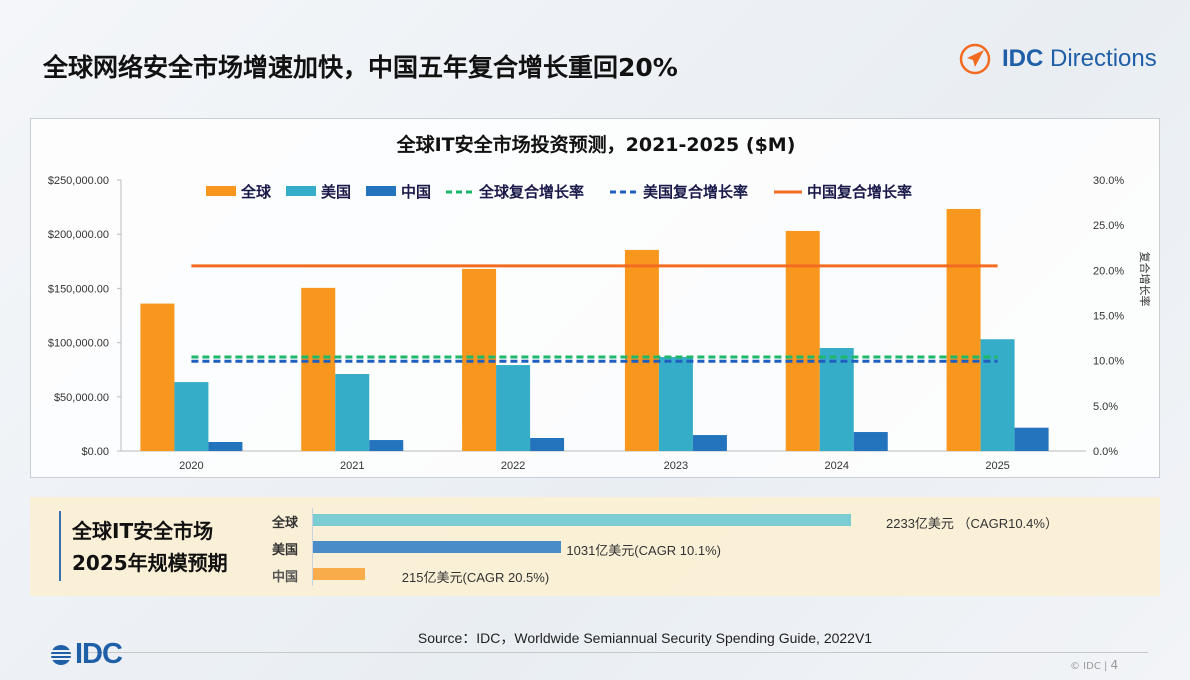 This screenshot has width=1190, height=680. I want to click on logo-text: IDC Directions, so click(1079, 58).